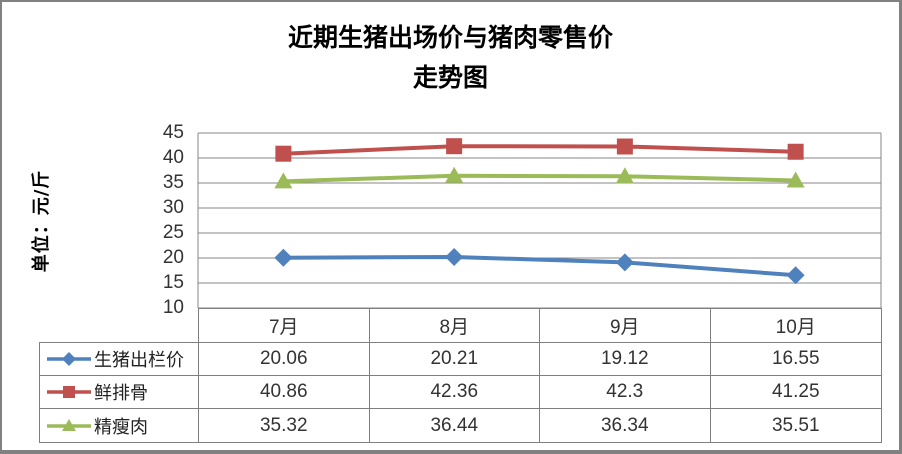  I want to click on month-header-cell: 10月, so click(795, 327).